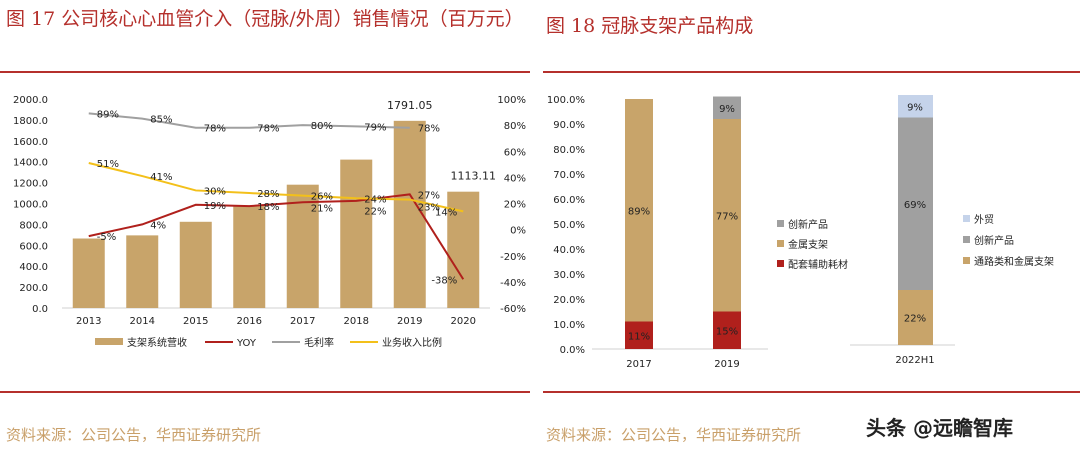 The width and height of the screenshot is (1080, 454). I want to click on line-data-label: 4%, so click(158, 225).